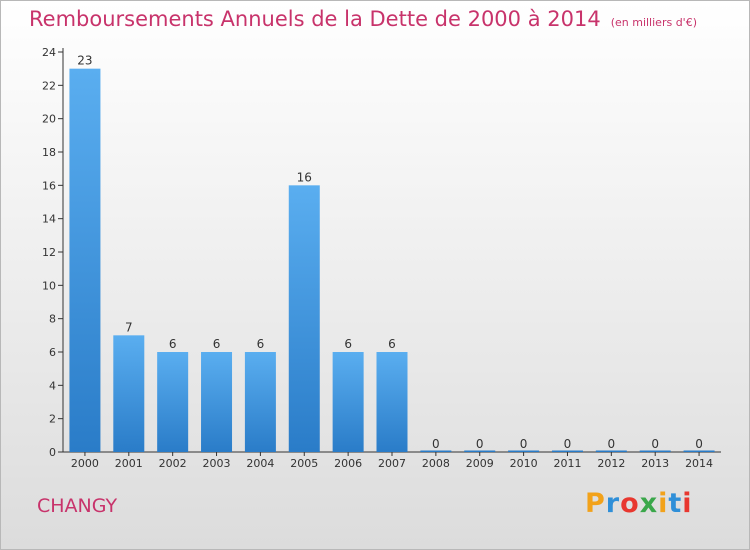 The image size is (750, 550). What do you see at coordinates (52, 352) in the screenshot?
I see `y-tick-label: 6` at bounding box center [52, 352].